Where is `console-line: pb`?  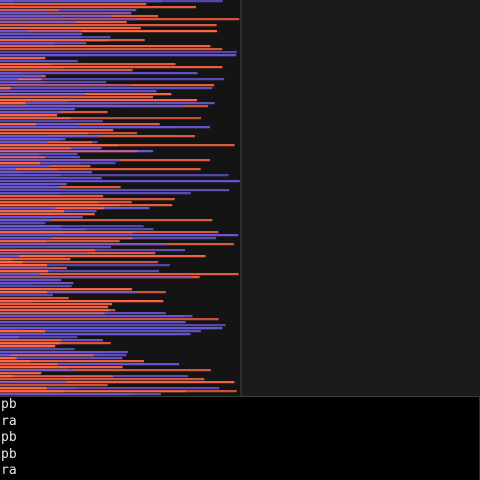 console-line: pb is located at coordinates (9, 404).